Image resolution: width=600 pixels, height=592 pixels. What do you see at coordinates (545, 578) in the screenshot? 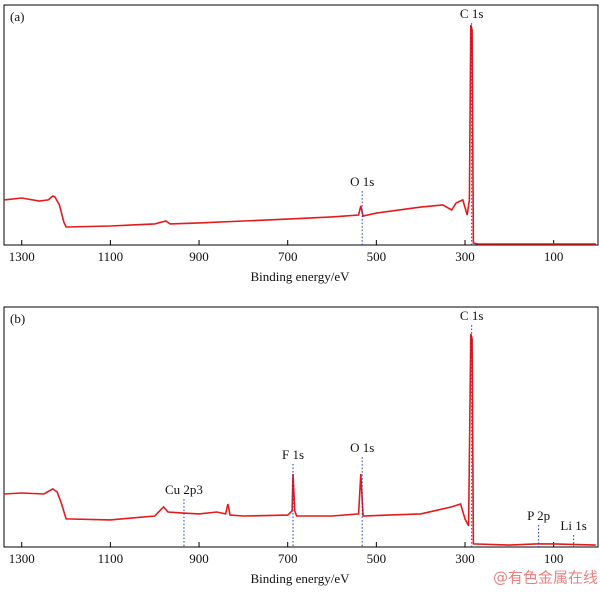
I see `watermark: @有色金属在线` at bounding box center [545, 578].